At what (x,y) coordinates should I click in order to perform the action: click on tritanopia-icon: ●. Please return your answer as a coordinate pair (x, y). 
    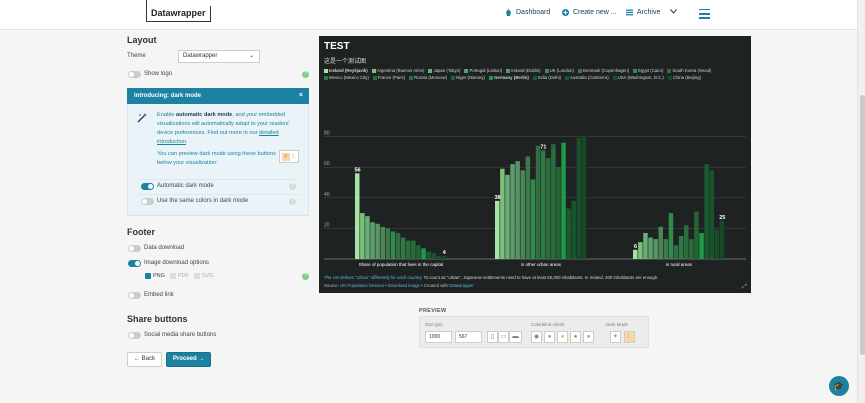
    Looking at the image, I should click on (575, 337).